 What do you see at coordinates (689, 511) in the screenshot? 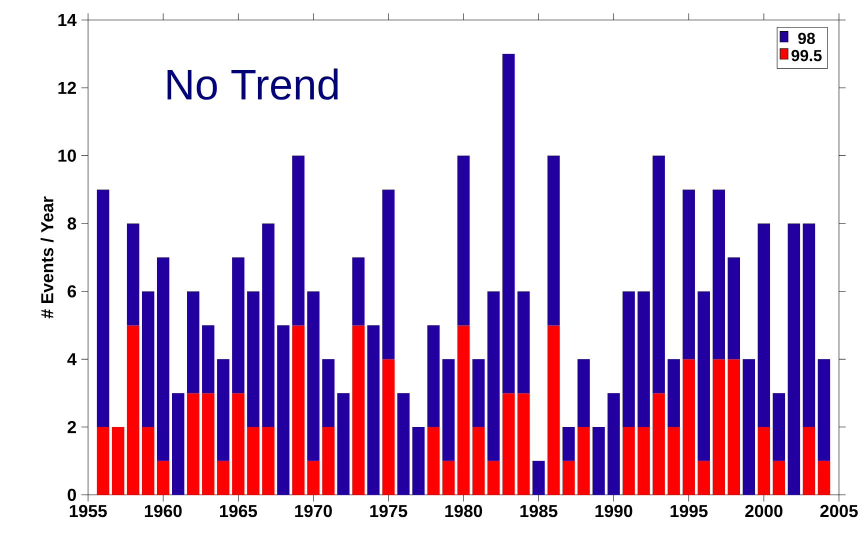
I see `x-tick-label: 1995` at bounding box center [689, 511].